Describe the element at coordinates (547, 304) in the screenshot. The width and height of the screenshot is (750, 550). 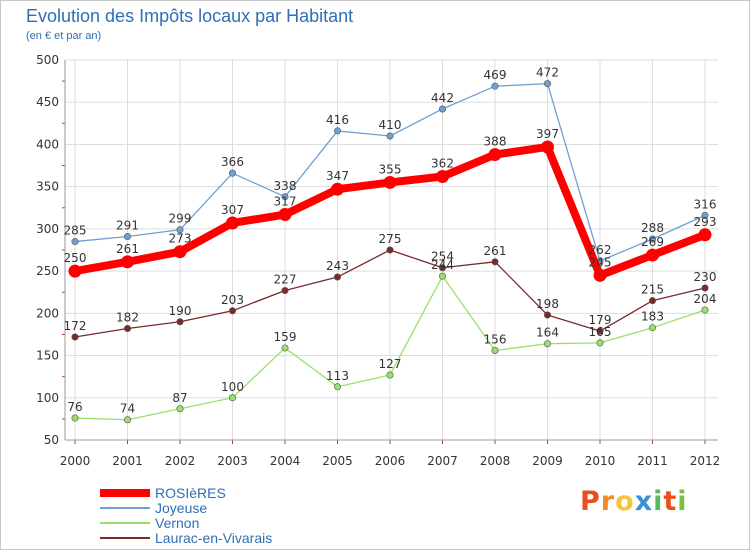
I see `data-label: 198` at that location.